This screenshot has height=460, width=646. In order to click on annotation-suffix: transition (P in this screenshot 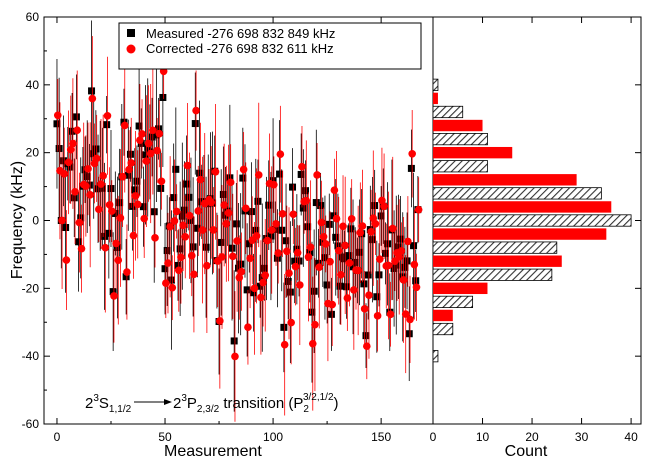, I will do `click(261, 403)`.